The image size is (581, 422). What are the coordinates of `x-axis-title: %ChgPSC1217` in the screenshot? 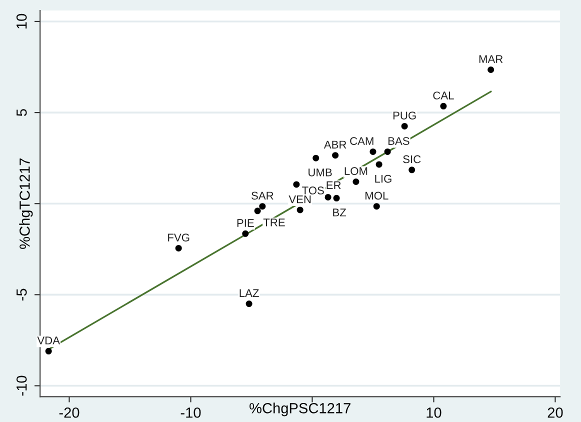 It's located at (300, 409).